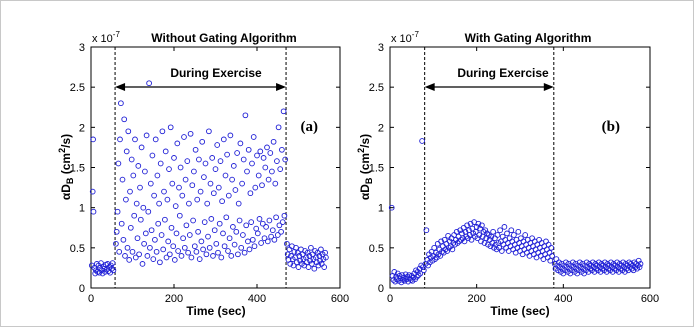 The image size is (694, 327). I want to click on x-tick-label: 400, so click(257, 299).